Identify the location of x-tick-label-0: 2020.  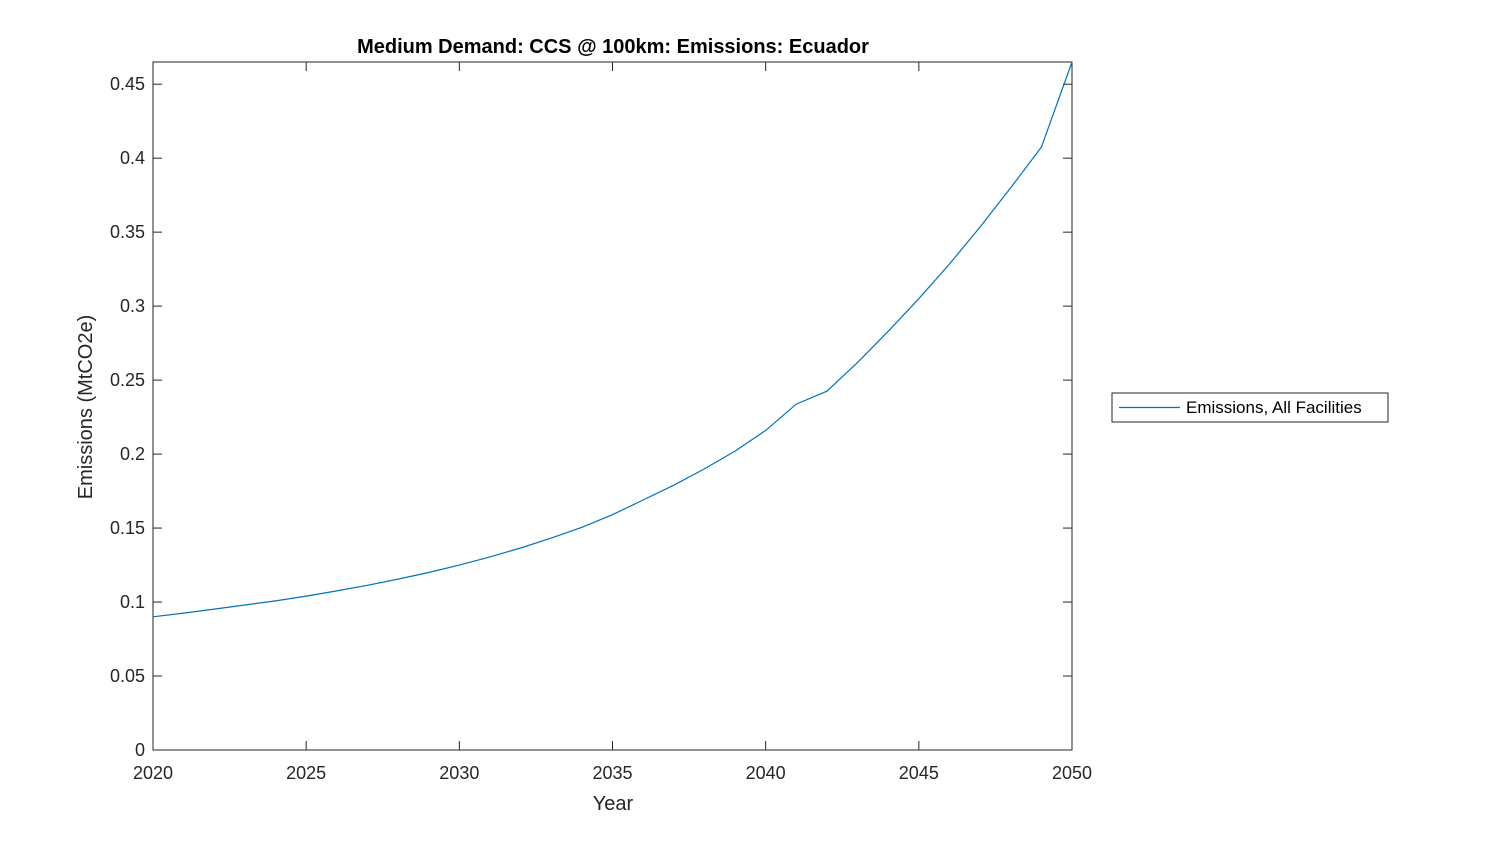
(153, 773).